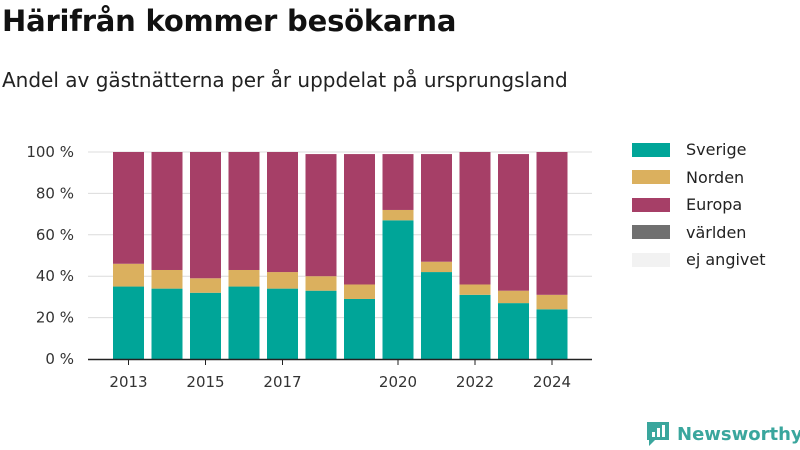 The height and width of the screenshot is (450, 800). I want to click on bar-norden-2013, so click(128, 275).